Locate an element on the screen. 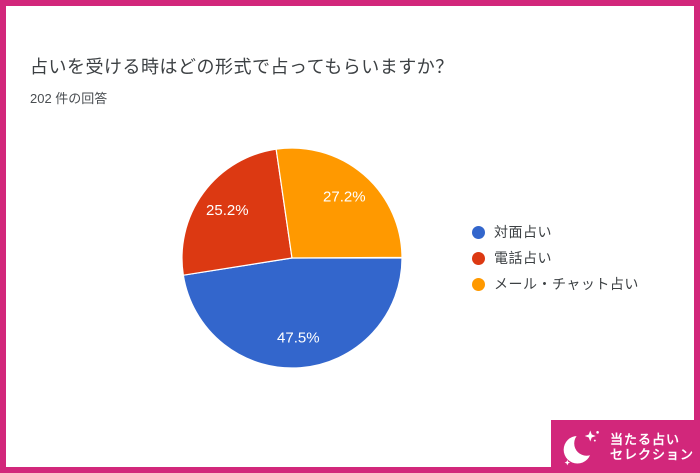 The height and width of the screenshot is (473, 700). response-count: 202 件の回答 is located at coordinates (69, 98).